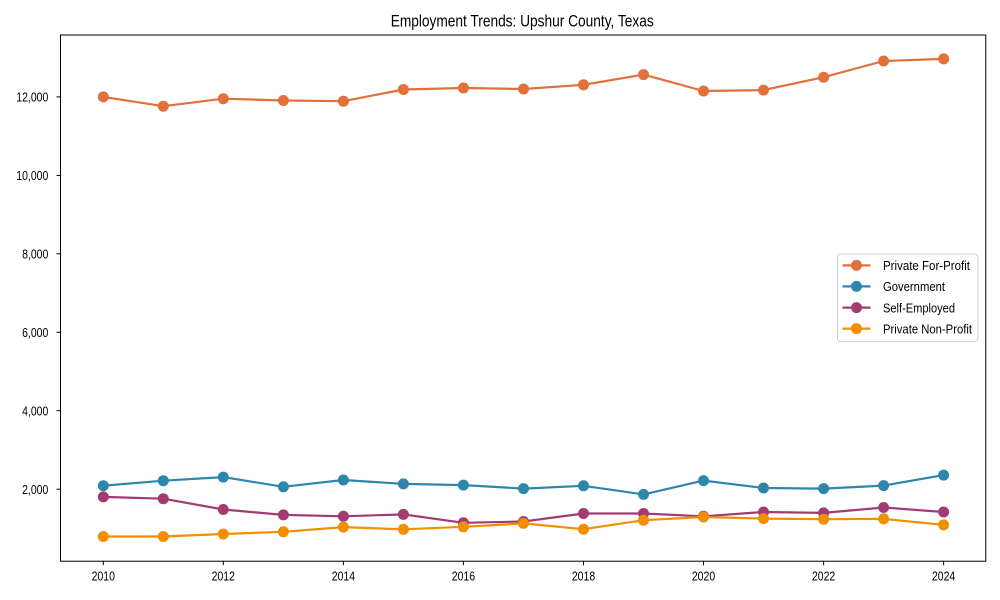 Image resolution: width=1000 pixels, height=600 pixels. Describe the element at coordinates (35, 489) in the screenshot. I see `svg-text: 2,000` at that location.